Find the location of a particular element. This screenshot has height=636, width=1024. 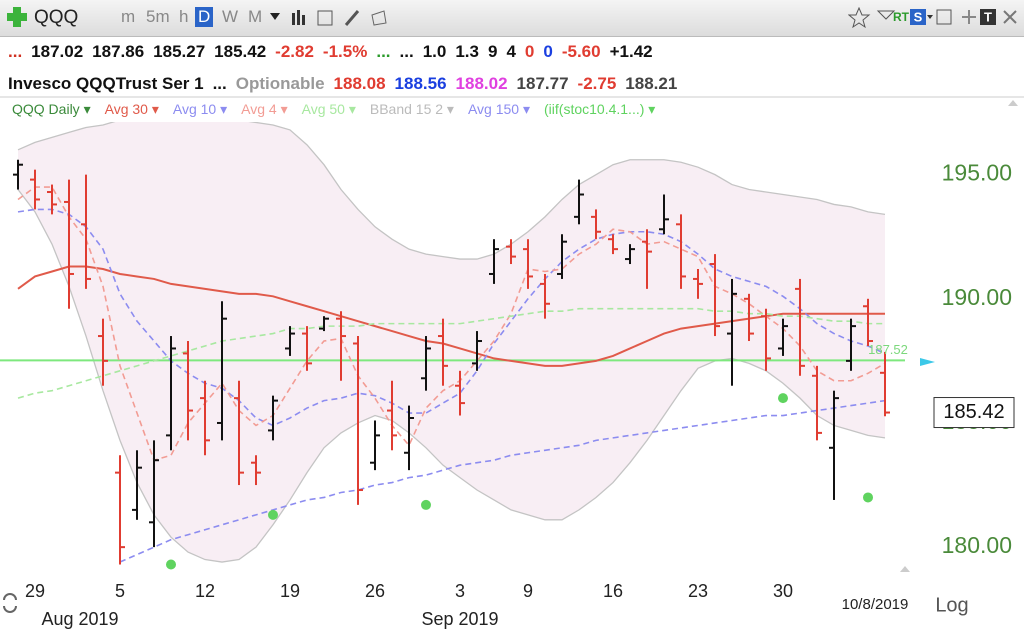

legend-entry: (iif(stoc10.4.1...) ▾ is located at coordinates (600, 109).